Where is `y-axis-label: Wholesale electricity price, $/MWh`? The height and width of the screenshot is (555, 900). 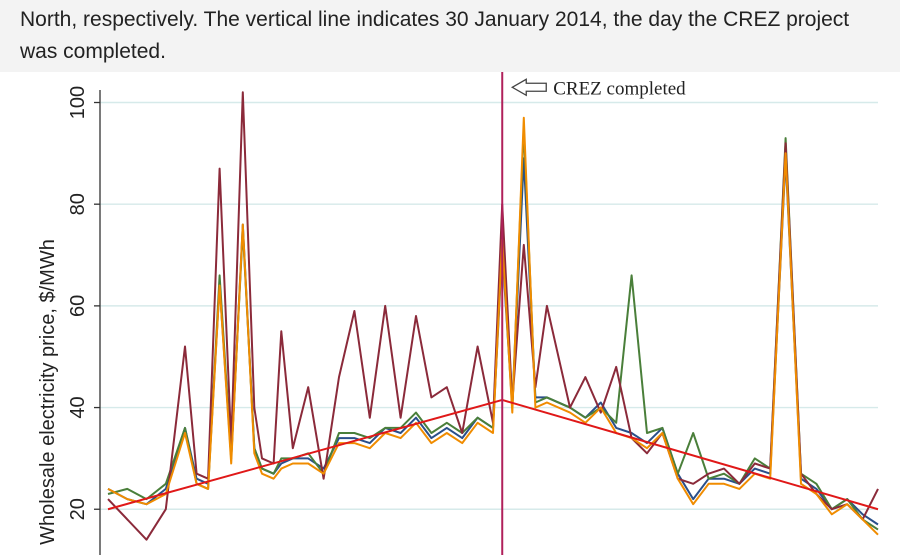
y-axis-label: Wholesale electricity price, $/MWh is located at coordinates (48, 392).